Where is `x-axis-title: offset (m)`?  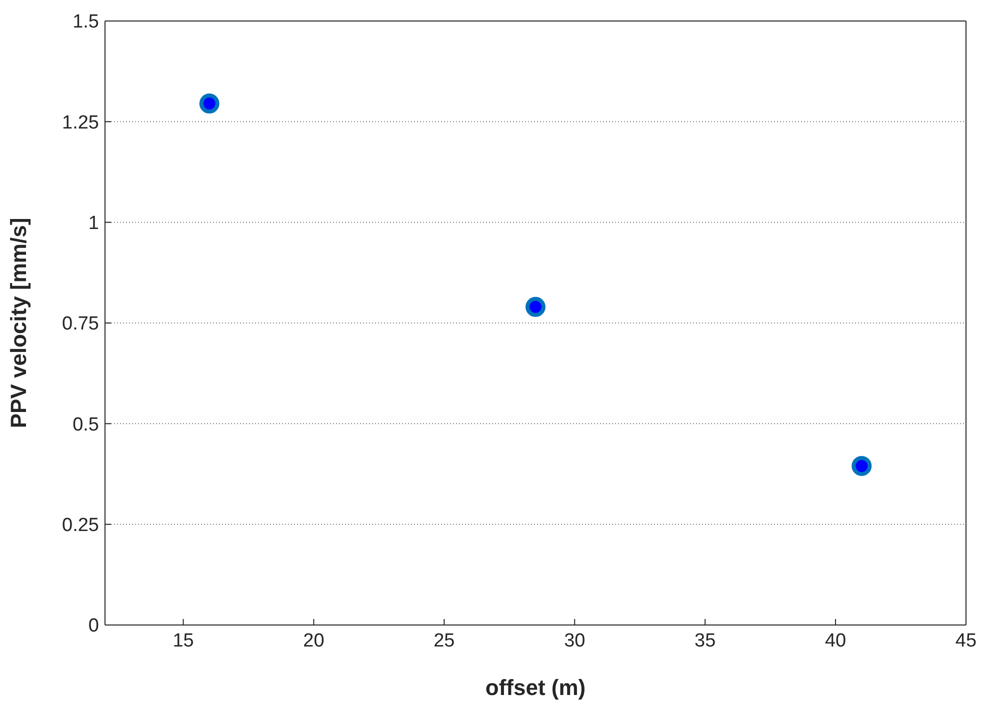
x-axis-title: offset (m) is located at coordinates (535, 687).